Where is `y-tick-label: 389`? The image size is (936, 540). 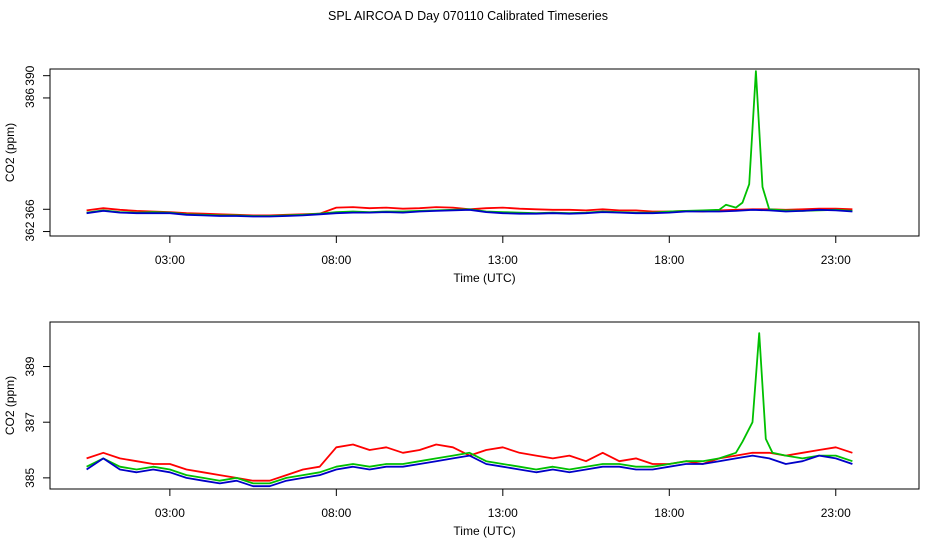 y-tick-label: 389 is located at coordinates (30, 366).